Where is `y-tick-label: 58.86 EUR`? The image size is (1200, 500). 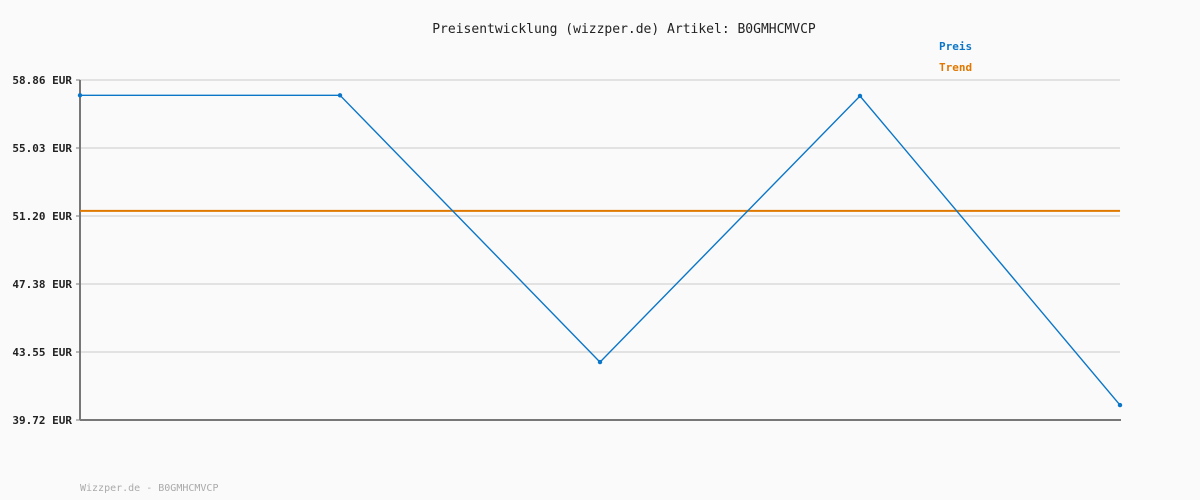
y-tick-label: 58.86 EUR is located at coordinates (42, 80).